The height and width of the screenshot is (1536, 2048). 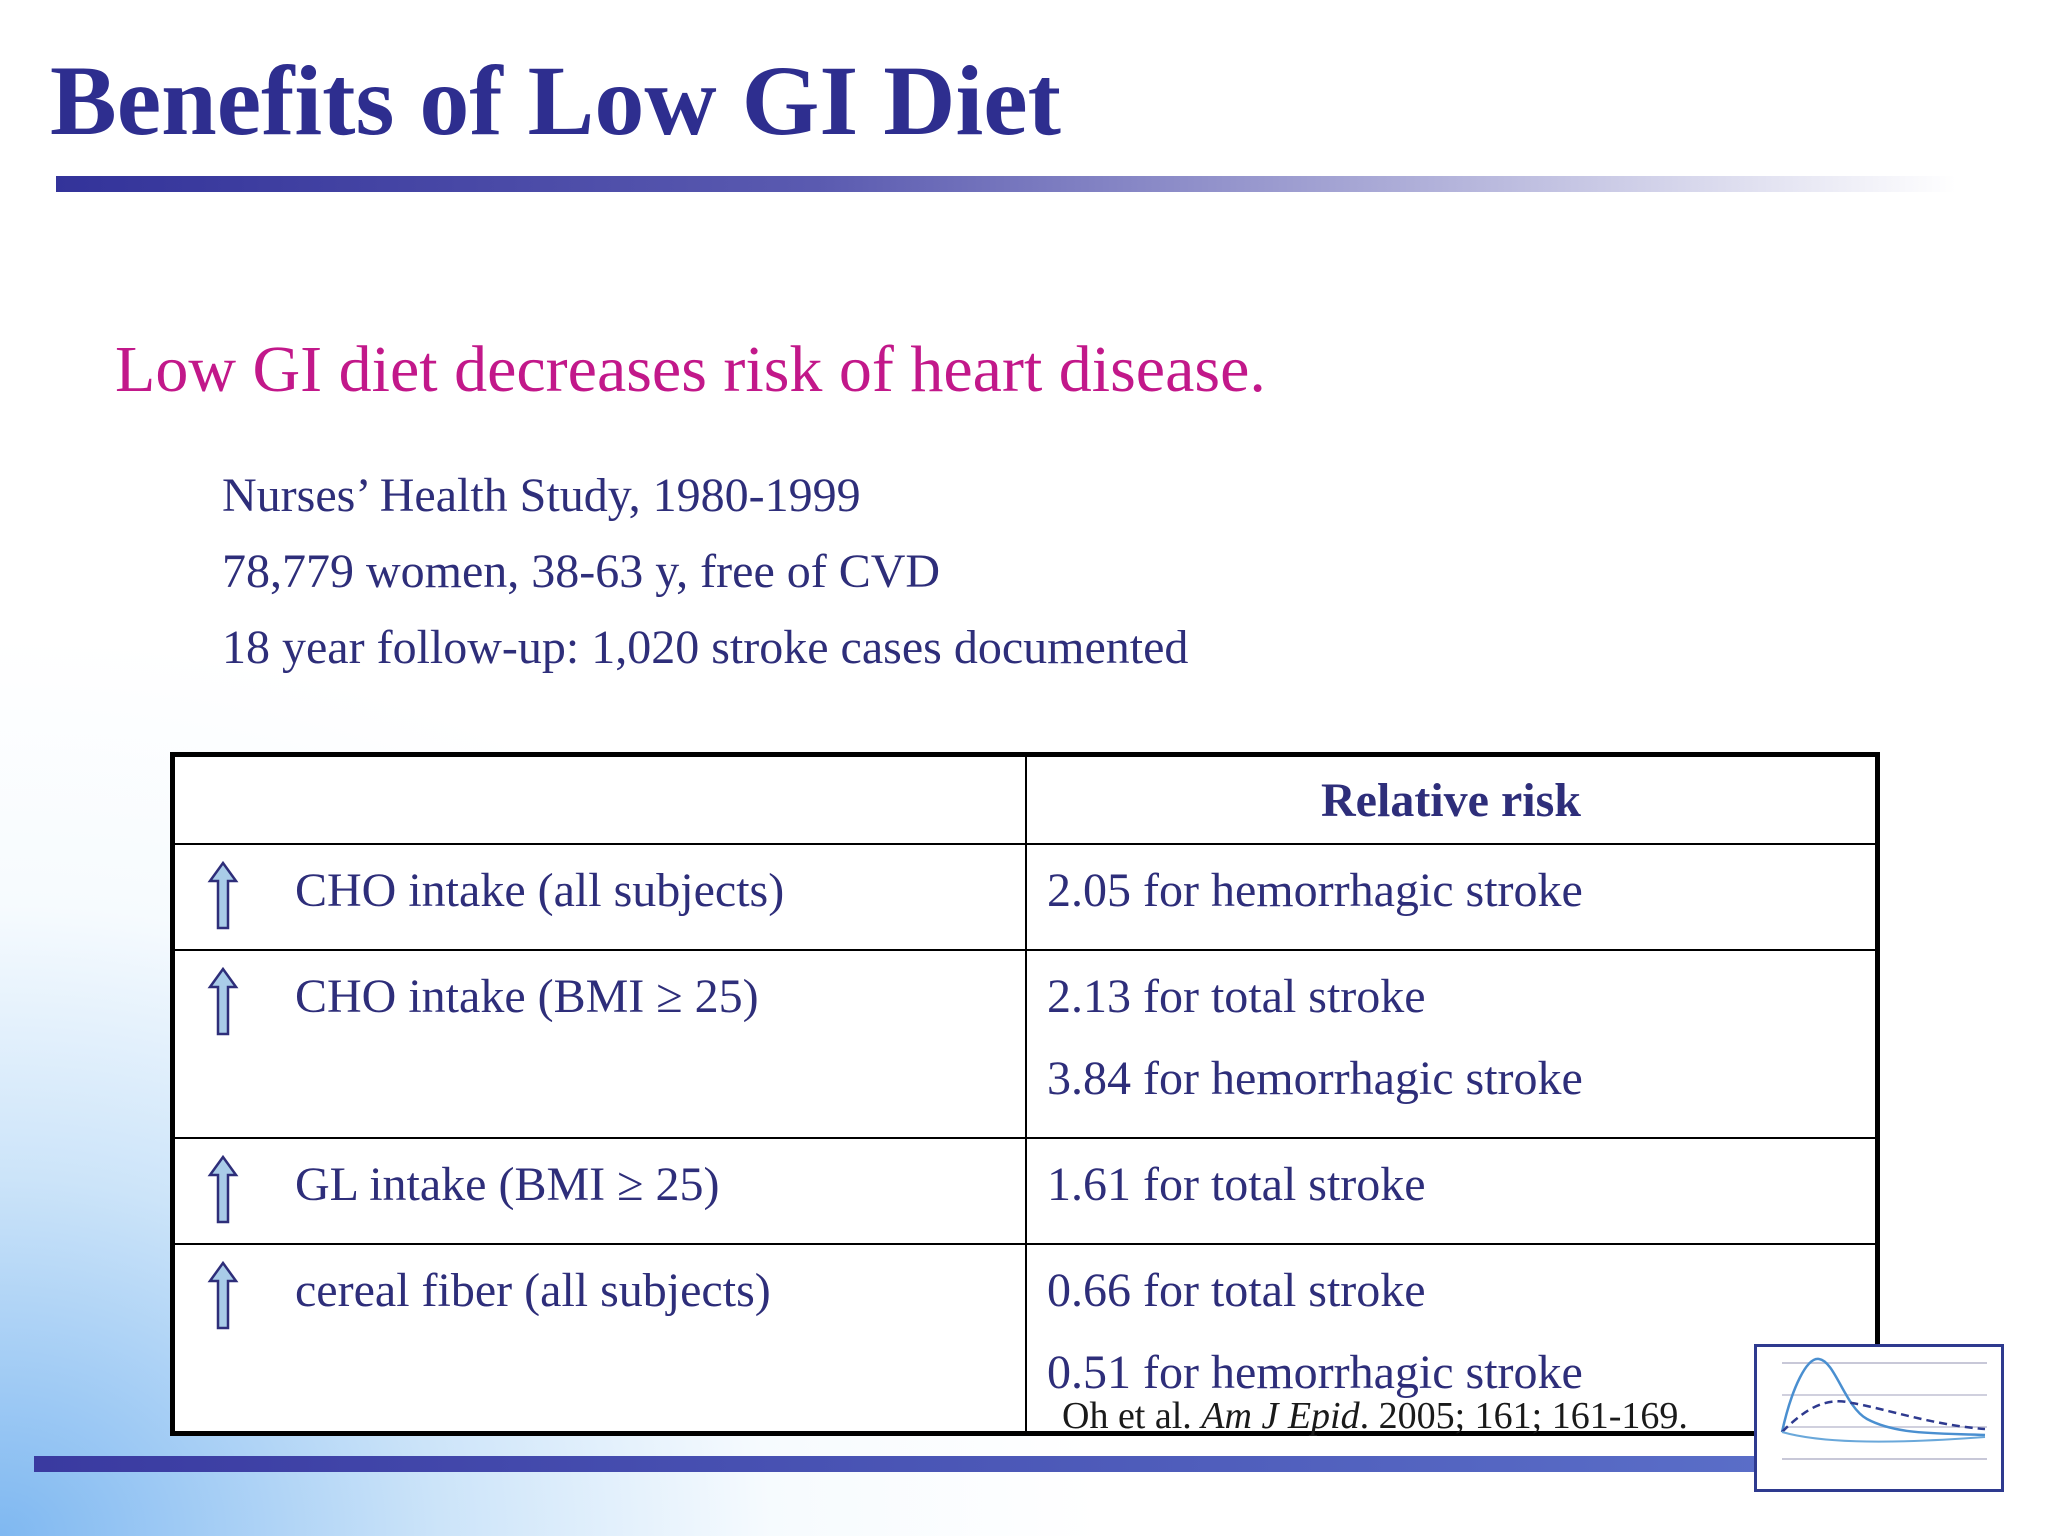 I want to click on row-value: 0.51 for hemorrhagic stroke, so click(x=1315, y=1372).